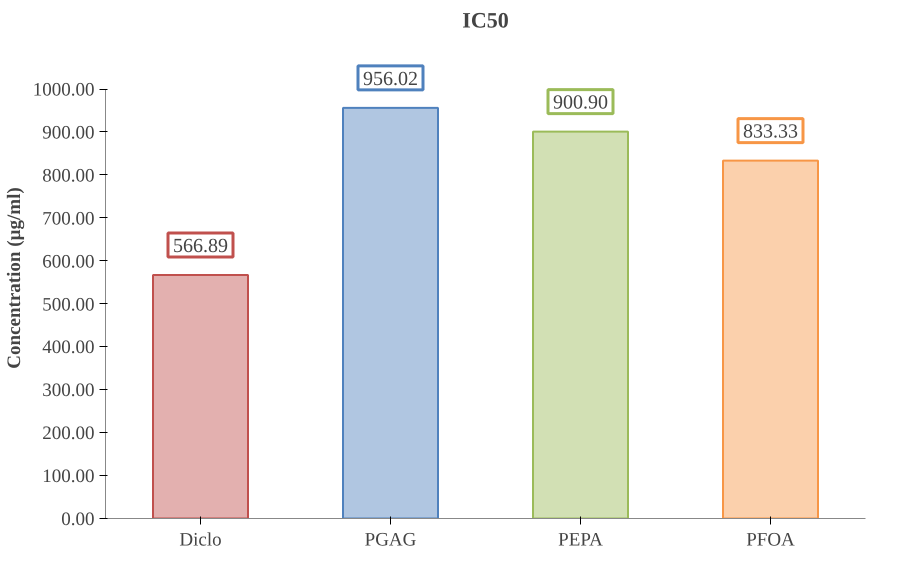 The image size is (913, 561). What do you see at coordinates (581, 540) in the screenshot?
I see `x-tick-label: PEPA` at bounding box center [581, 540].